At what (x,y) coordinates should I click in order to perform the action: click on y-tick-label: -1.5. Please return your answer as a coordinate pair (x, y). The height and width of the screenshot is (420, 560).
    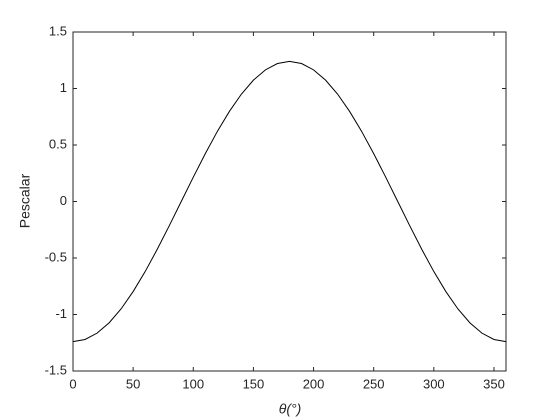
    Looking at the image, I should click on (56, 369).